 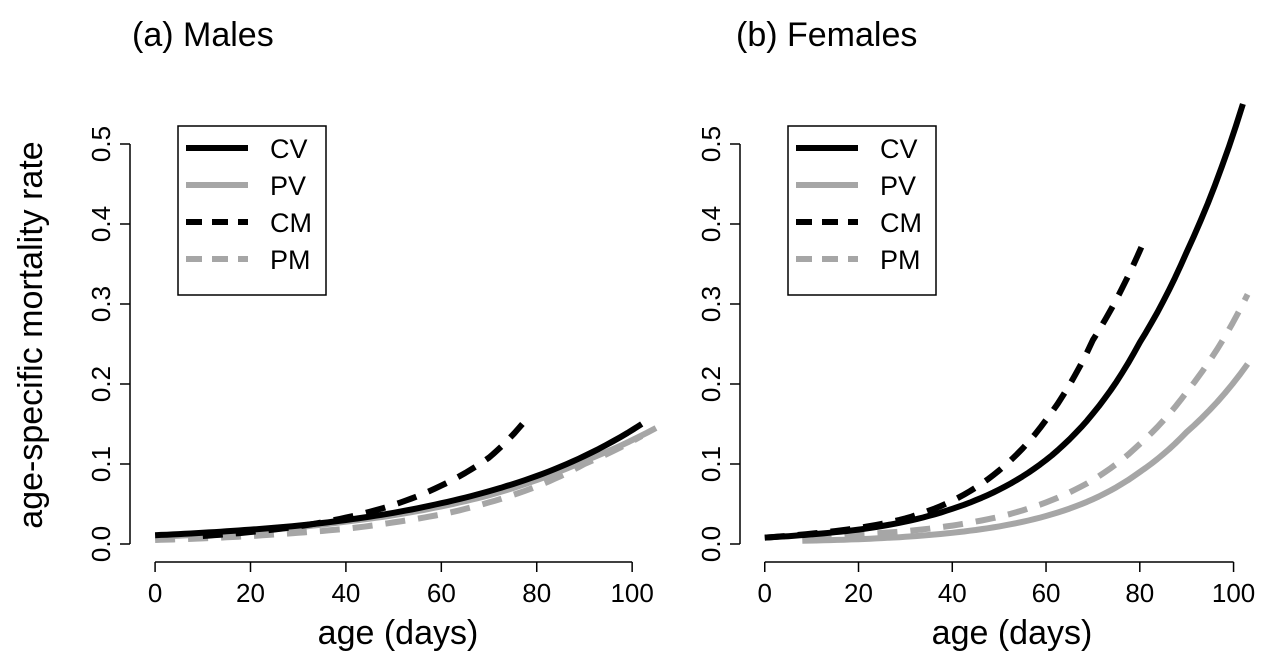 I want to click on series-line-cv, so click(x=399, y=480).